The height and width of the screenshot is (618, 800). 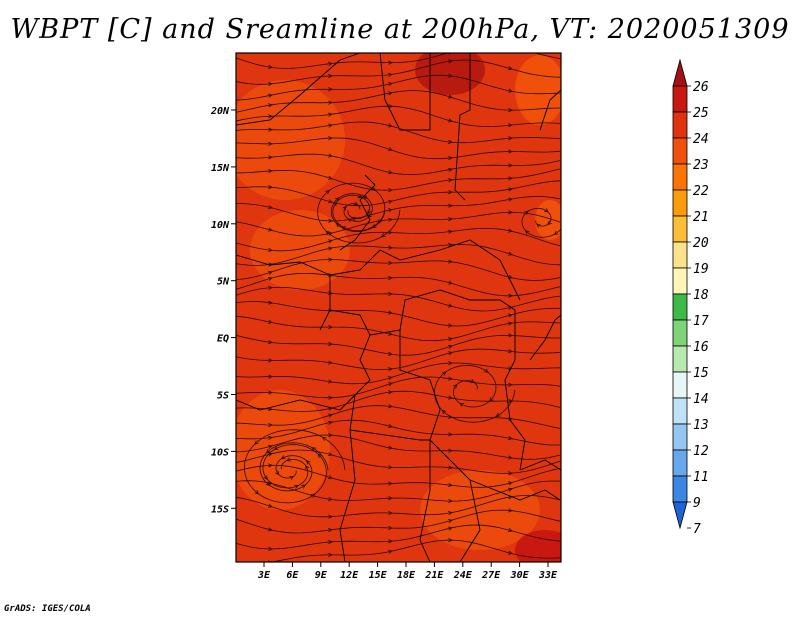 I want to click on lon-label: 21E, so click(x=434, y=575).